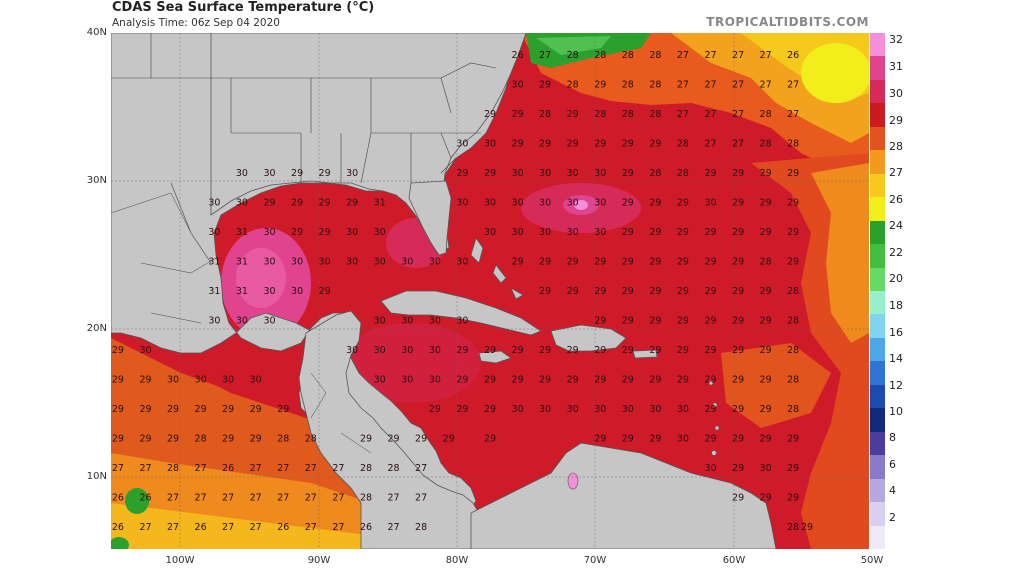 This screenshot has height=576, width=1024. Describe the element at coordinates (896, 39) in the screenshot. I see `legend-label: 32` at that location.